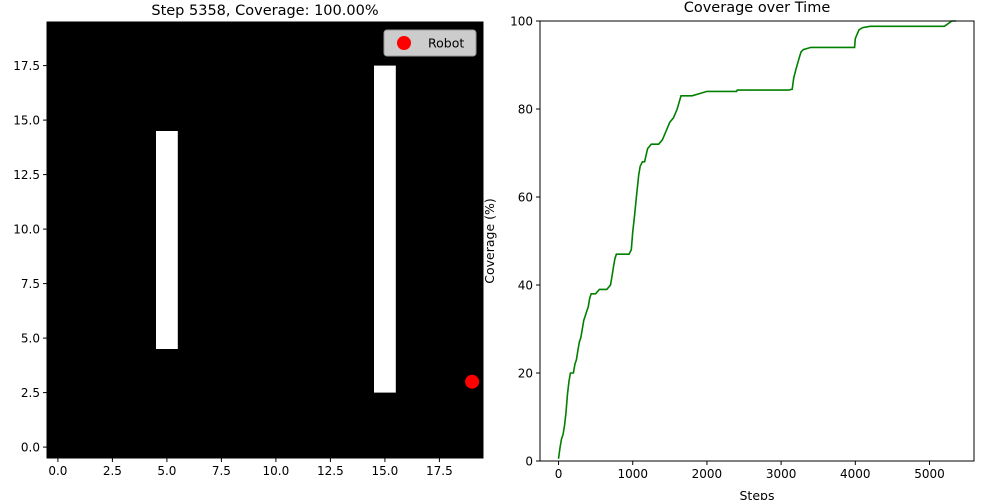  Describe the element at coordinates (750, 471) in the screenshot. I see `line-x-axis: 0 1000 2000 3000 4000 5000` at that location.